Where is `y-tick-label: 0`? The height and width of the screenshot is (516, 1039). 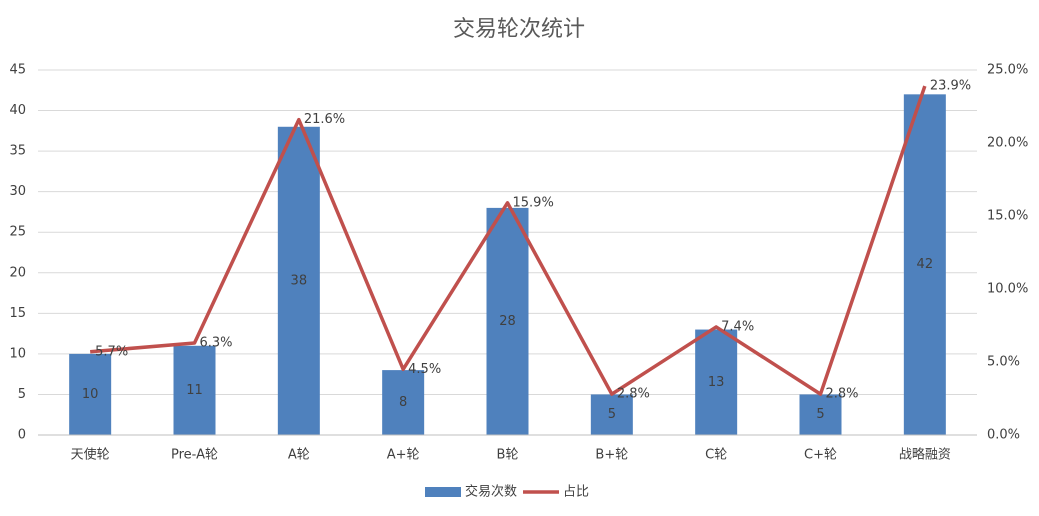
y-tick-label: 0 is located at coordinates (22, 435).